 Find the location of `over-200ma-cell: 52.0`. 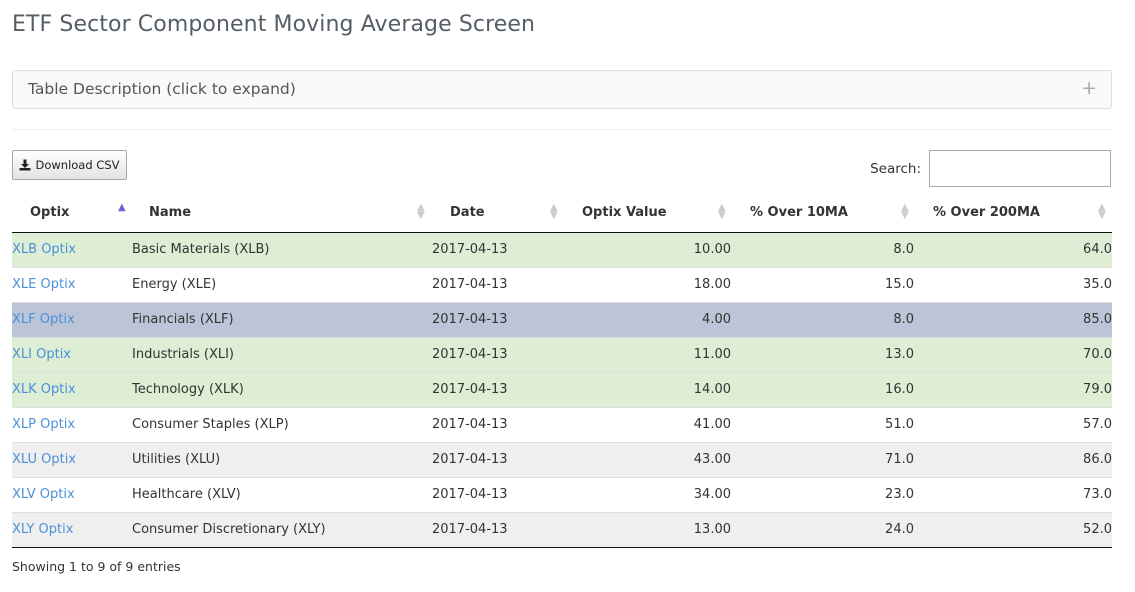

over-200ma-cell: 52.0 is located at coordinates (1013, 529).